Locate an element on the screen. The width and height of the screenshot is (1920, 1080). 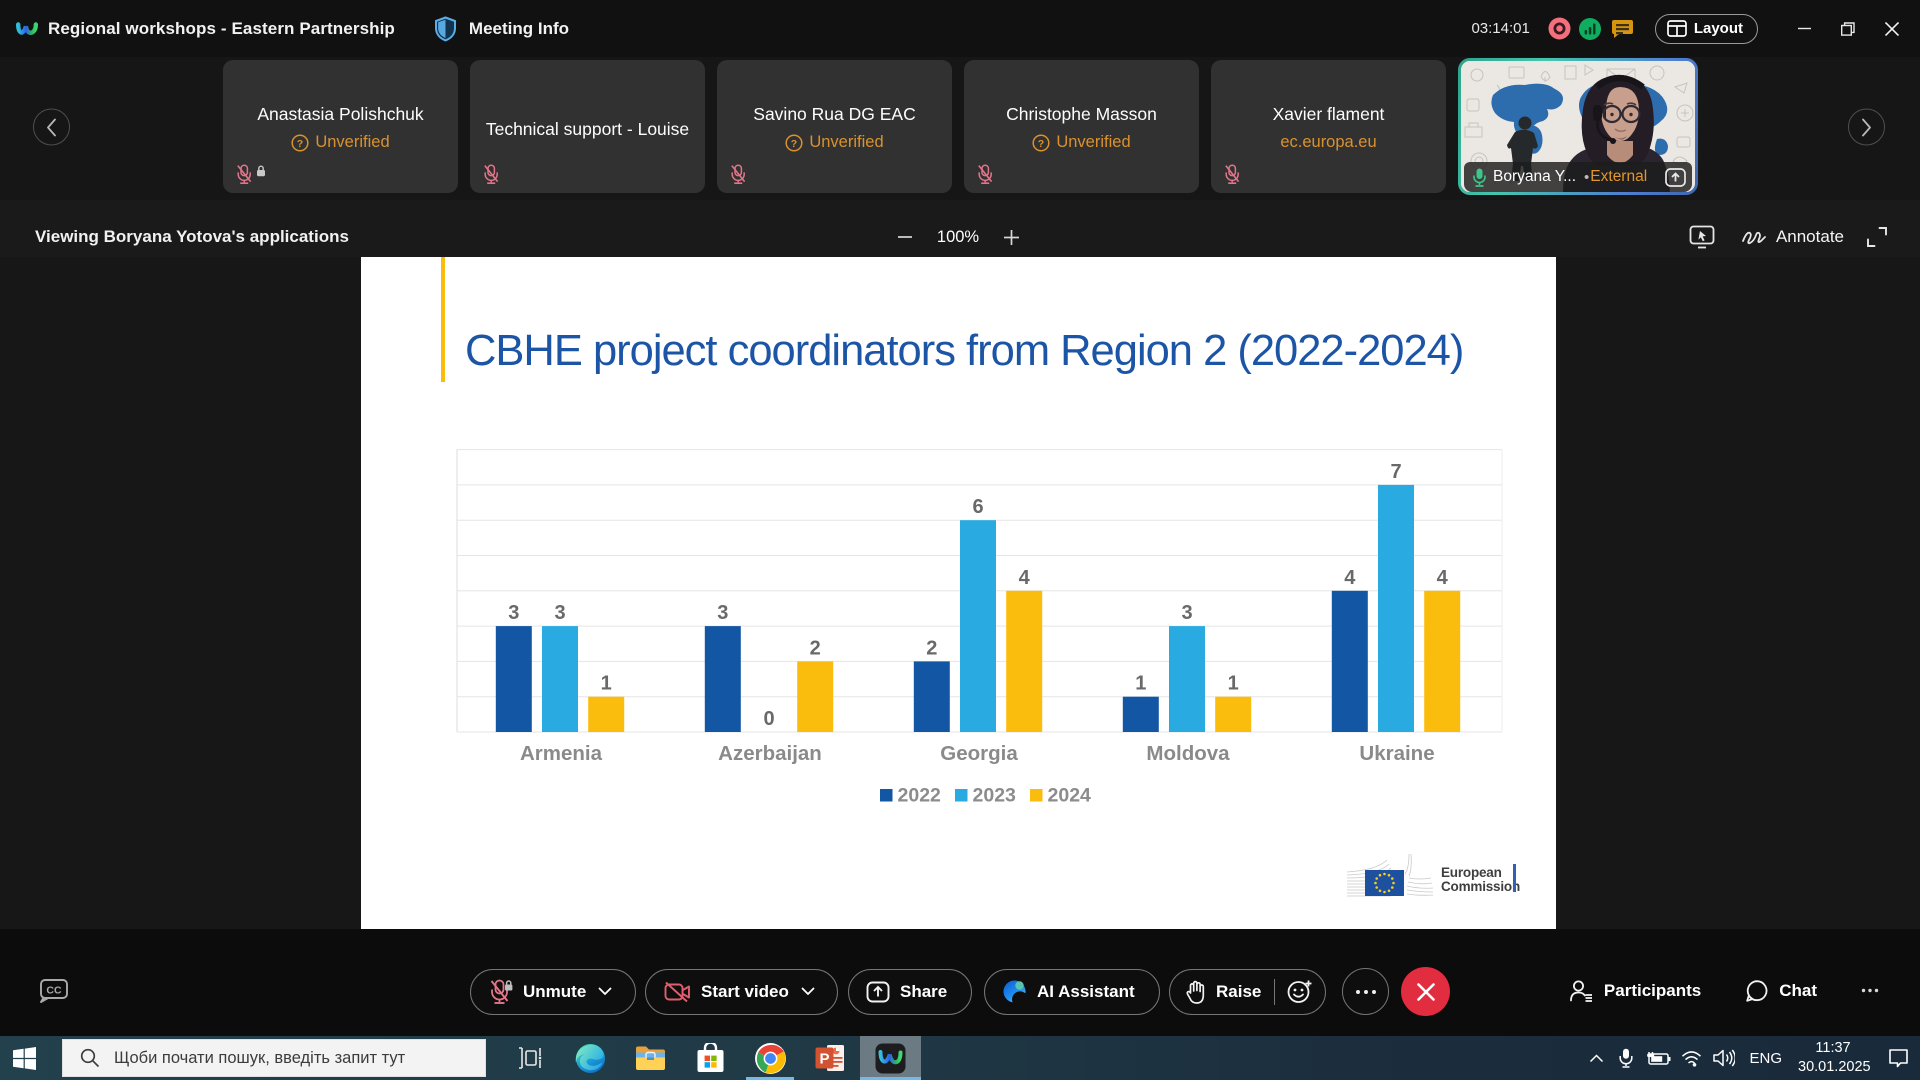
bar-azerbaijan-2024 is located at coordinates (815, 696).